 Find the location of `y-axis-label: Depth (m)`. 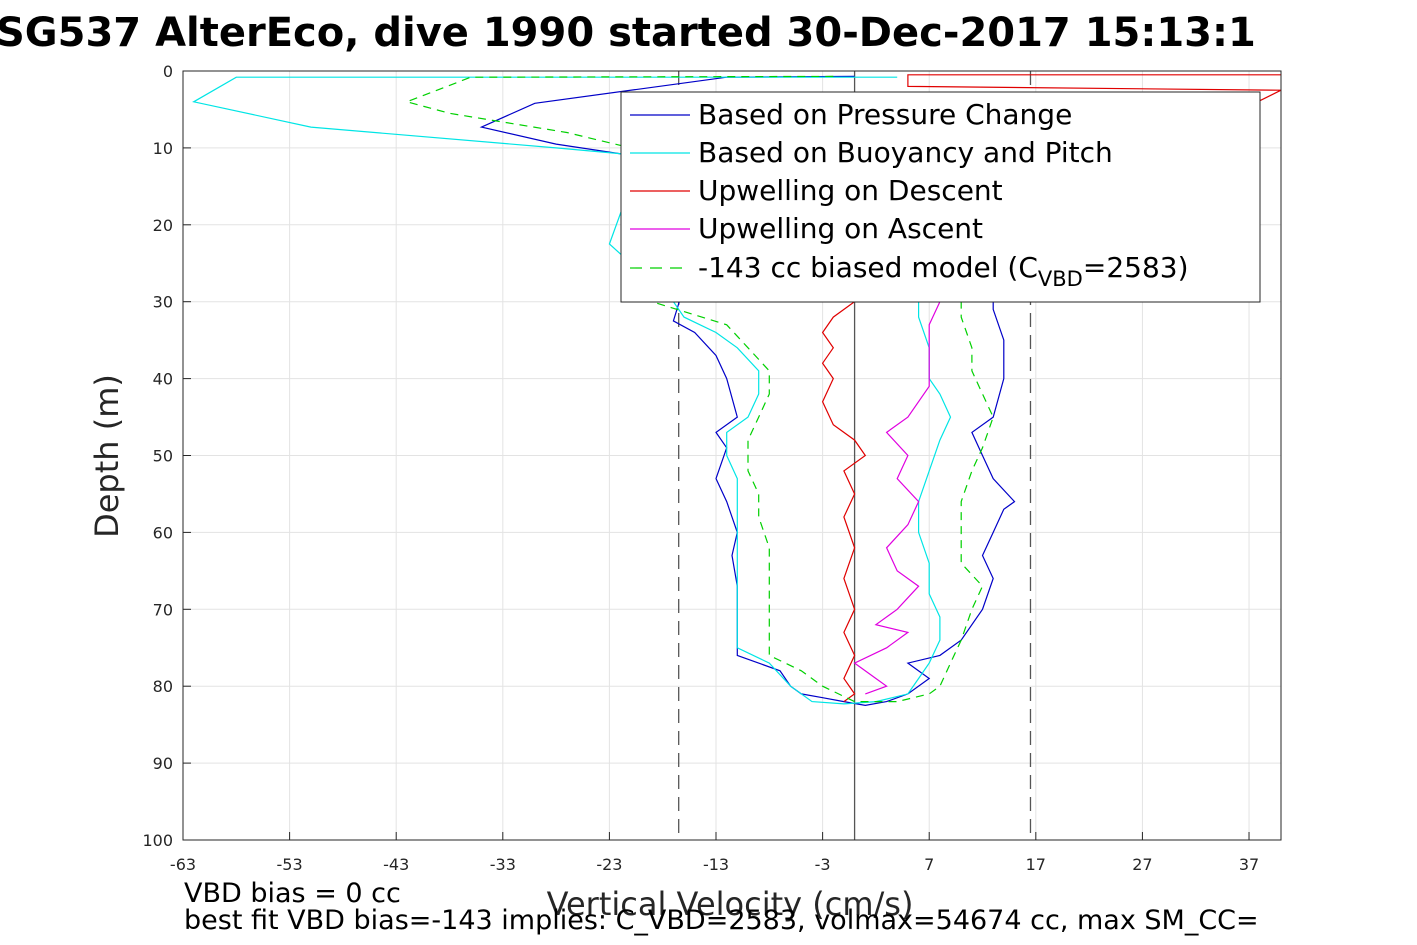

y-axis-label: Depth (m) is located at coordinates (107, 456).